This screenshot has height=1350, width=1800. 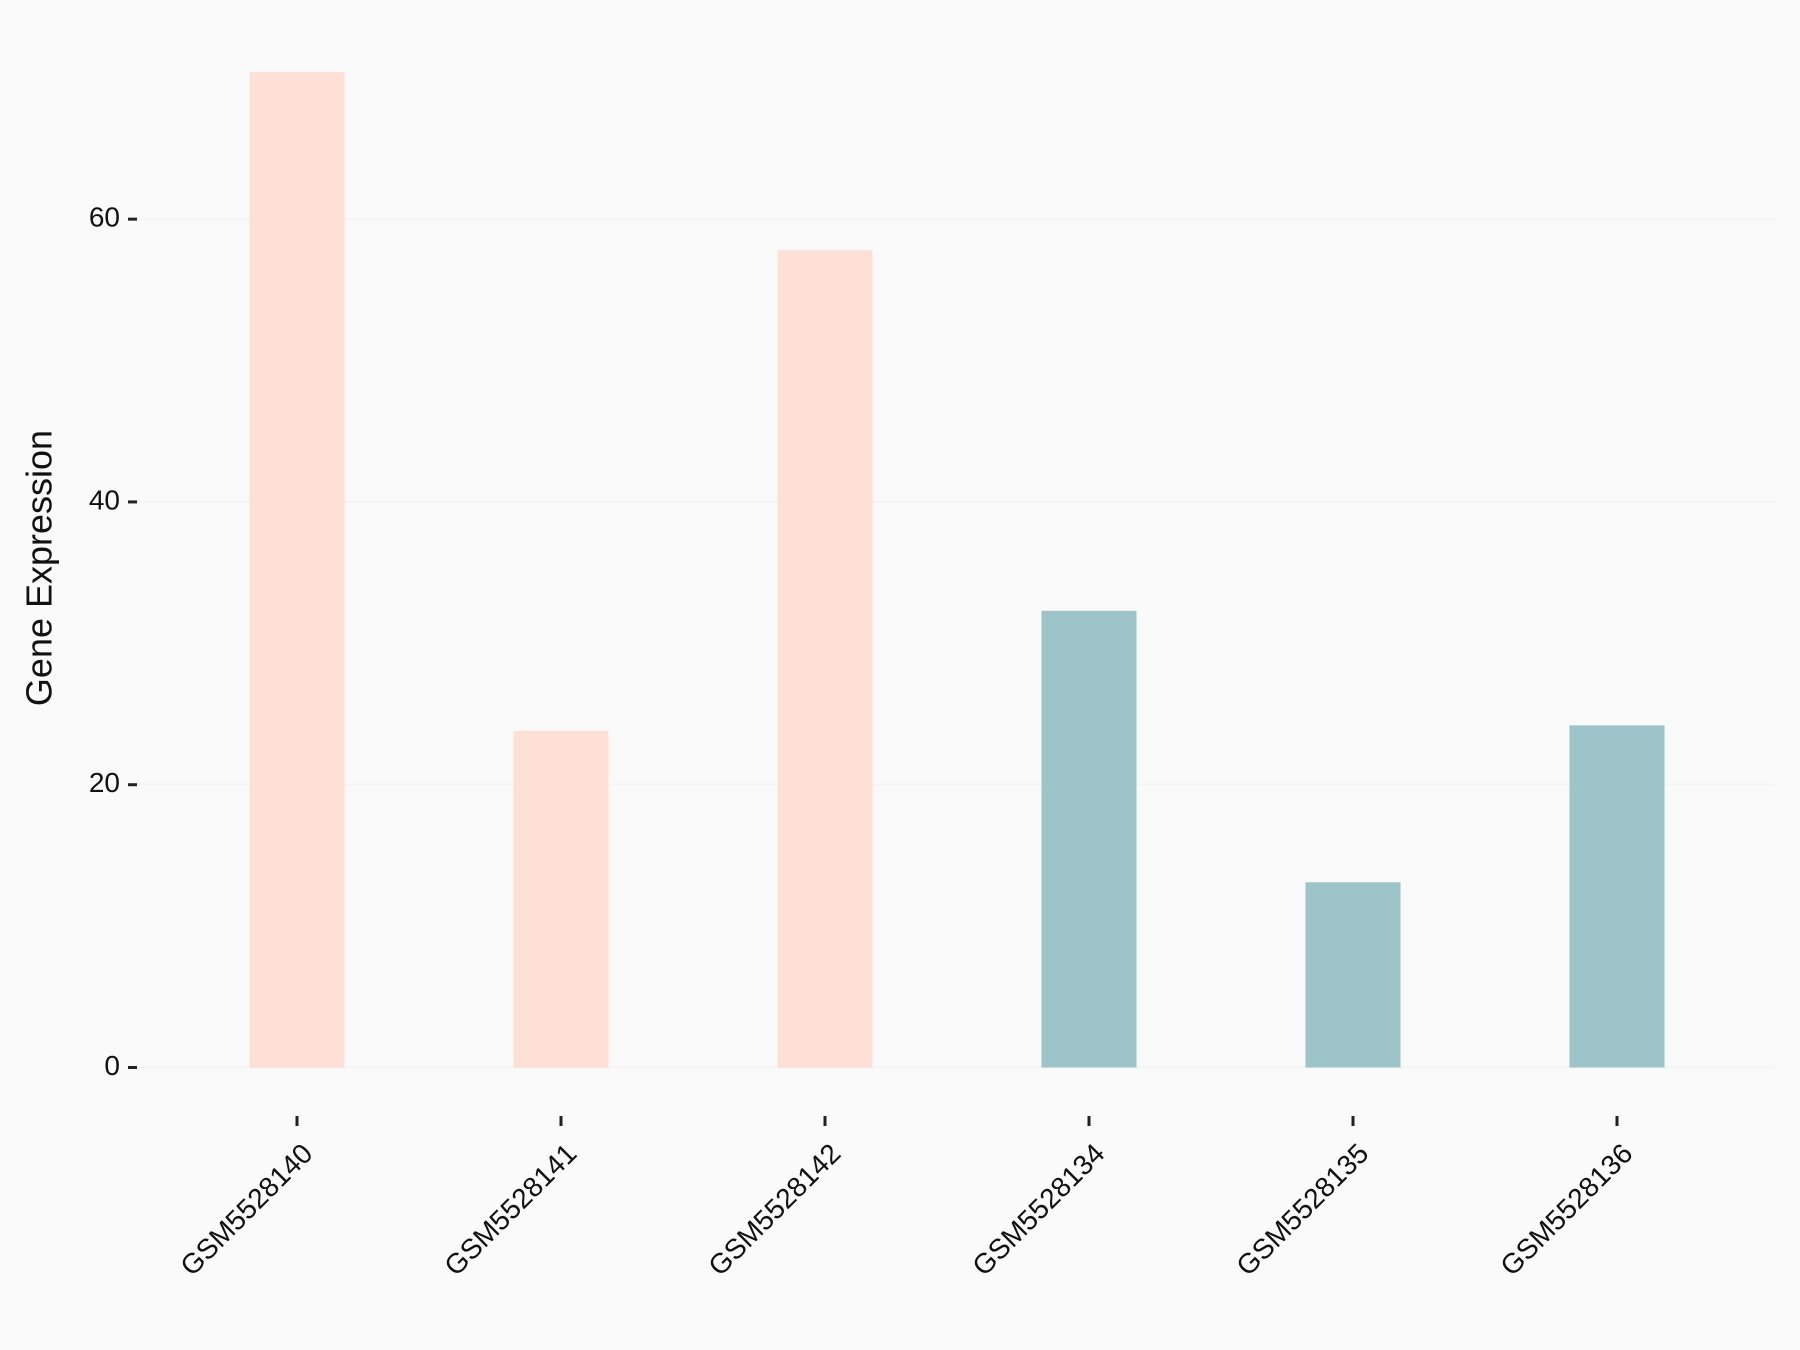 I want to click on y-tick-label: 40, so click(x=104, y=499).